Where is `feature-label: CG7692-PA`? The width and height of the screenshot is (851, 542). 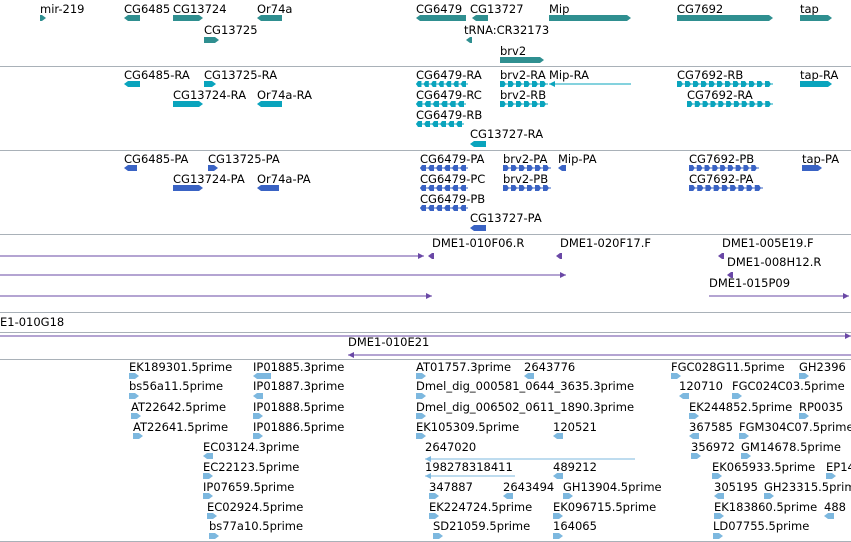
feature-label: CG7692-PA is located at coordinates (721, 179).